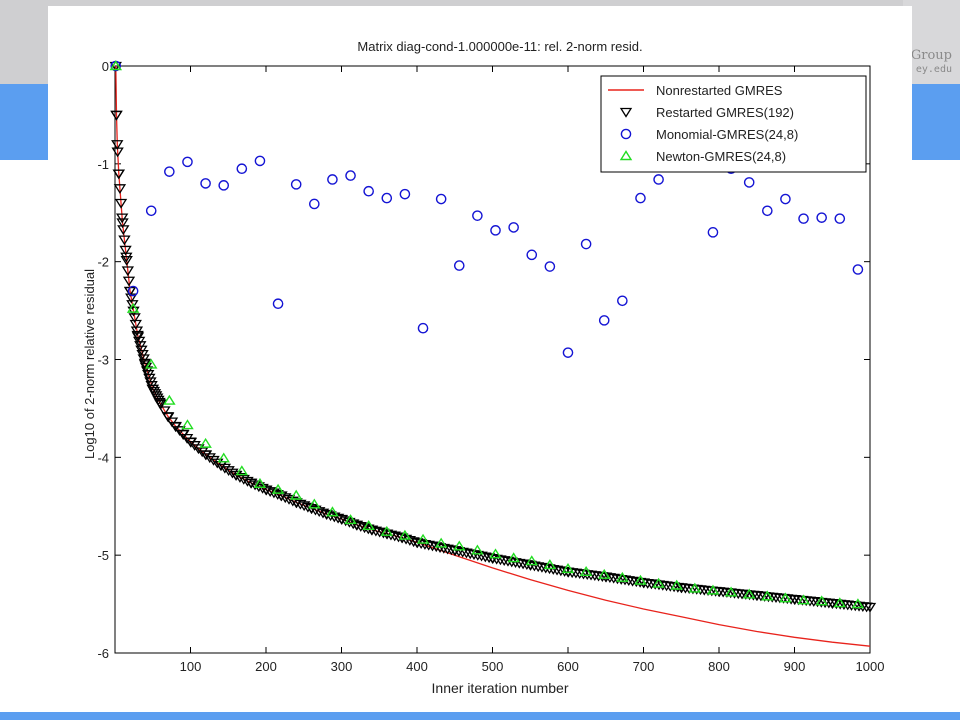 The width and height of the screenshot is (960, 720). Describe the element at coordinates (342, 666) in the screenshot. I see `x-tick-label: 300` at that location.